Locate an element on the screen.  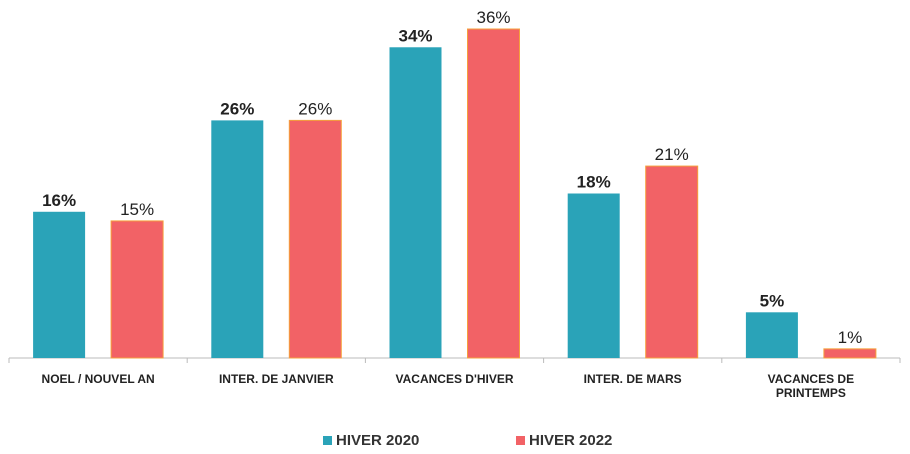
data-label: 16% is located at coordinates (59, 200).